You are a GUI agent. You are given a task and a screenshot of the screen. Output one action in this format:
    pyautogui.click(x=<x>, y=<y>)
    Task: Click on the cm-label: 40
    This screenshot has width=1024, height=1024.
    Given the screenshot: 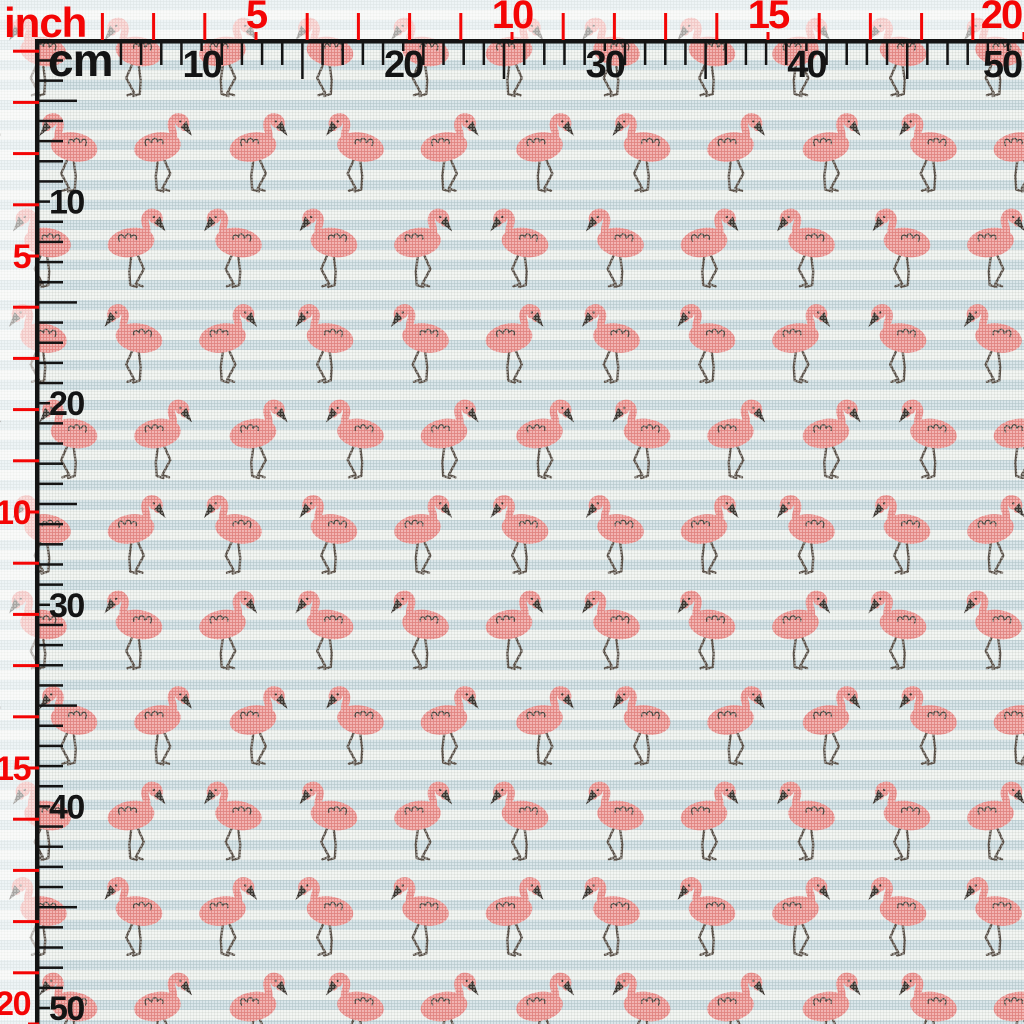 What is the action you would take?
    pyautogui.click(x=806, y=65)
    